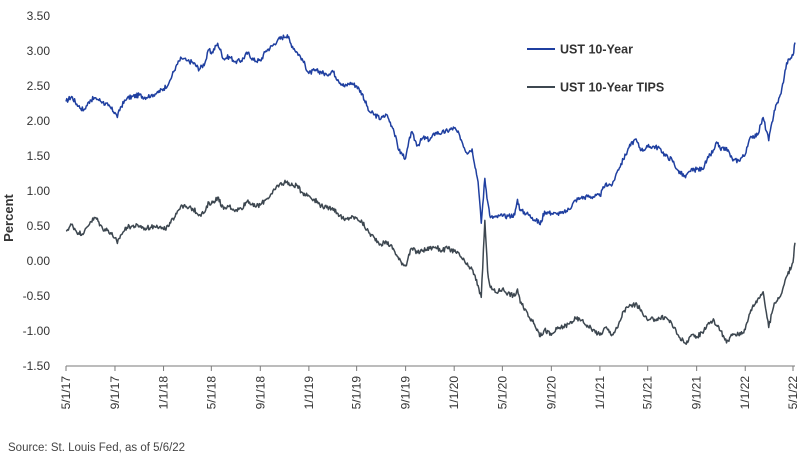  I want to click on y-tick-label: -1.00, so click(37, 331).